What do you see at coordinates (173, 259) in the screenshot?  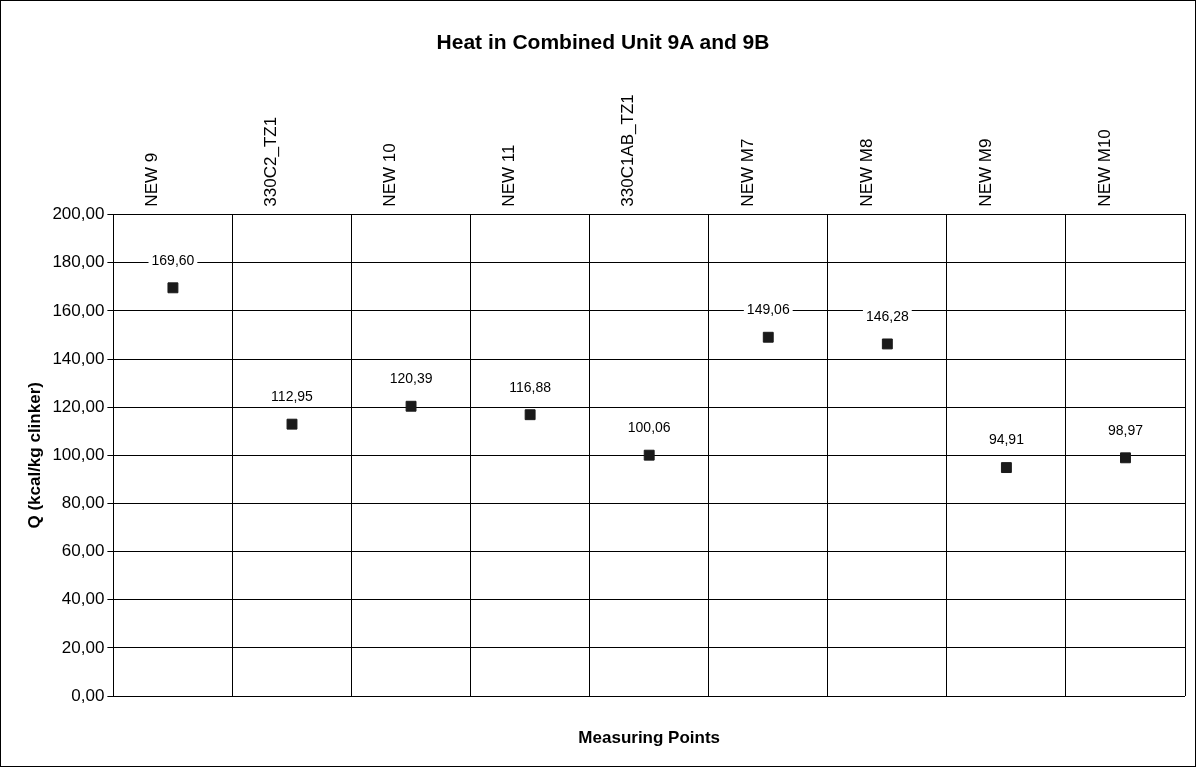 I see `data-label: 169,60` at bounding box center [173, 259].